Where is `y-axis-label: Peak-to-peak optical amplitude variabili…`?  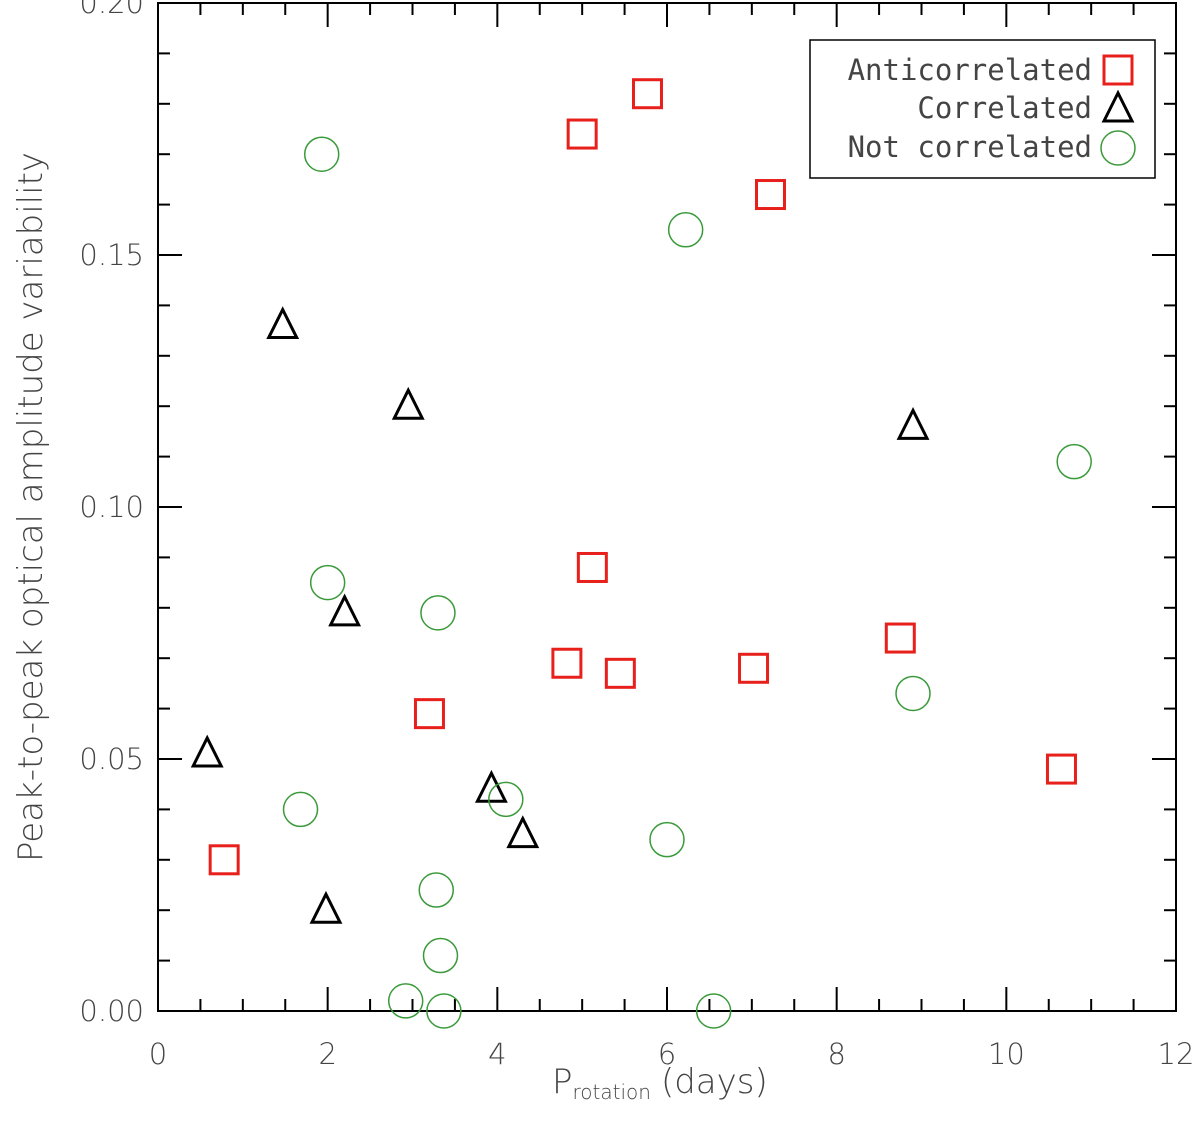 y-axis-label: Peak-to-peak optical amplitude variabili… is located at coordinates (31, 507).